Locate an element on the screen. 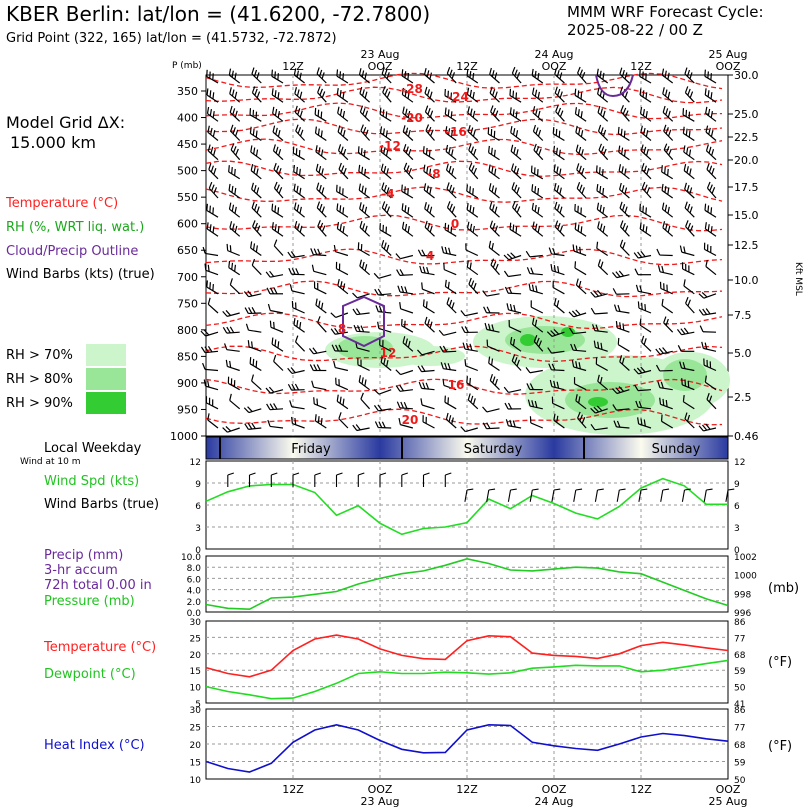  bottom-hour-label: OOZ is located at coordinates (380, 789).